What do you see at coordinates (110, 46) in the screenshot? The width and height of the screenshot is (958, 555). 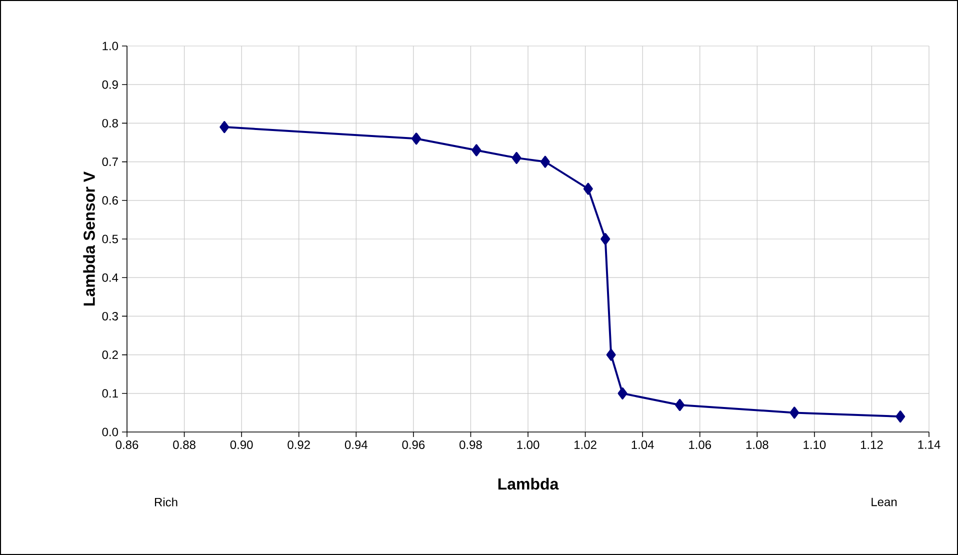 I see `y-tick-label: 1.0` at bounding box center [110, 46].